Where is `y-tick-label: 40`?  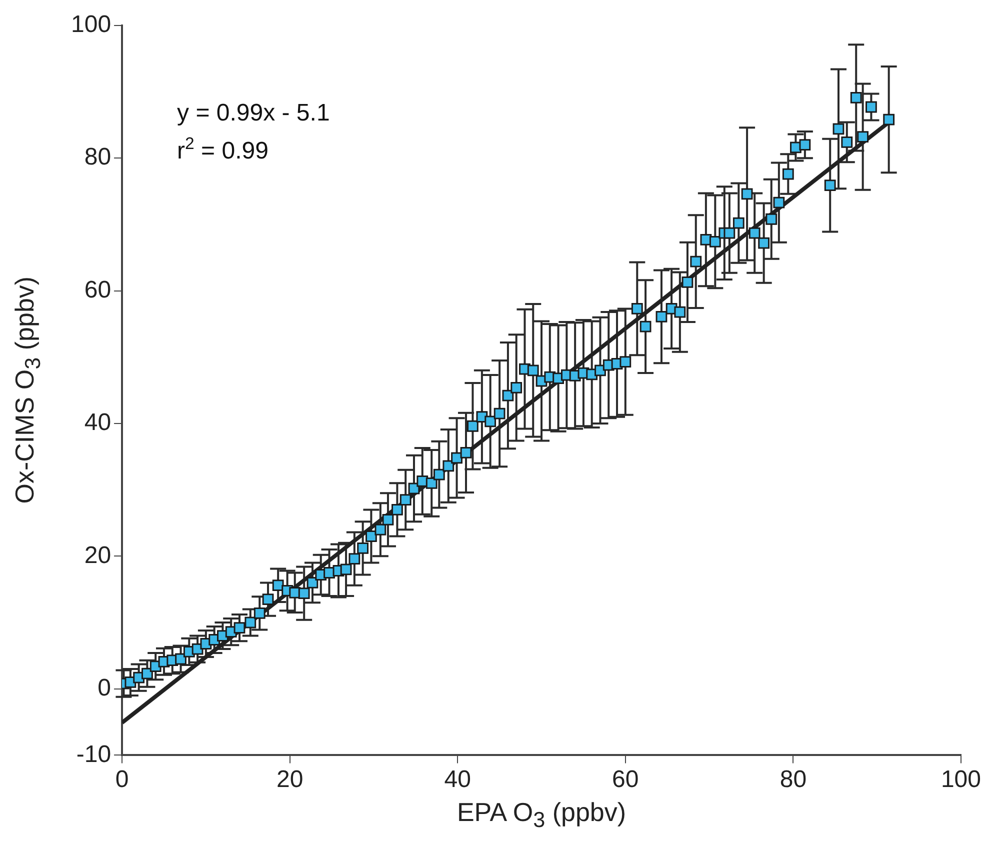
y-tick-label: 40 is located at coordinates (98, 422).